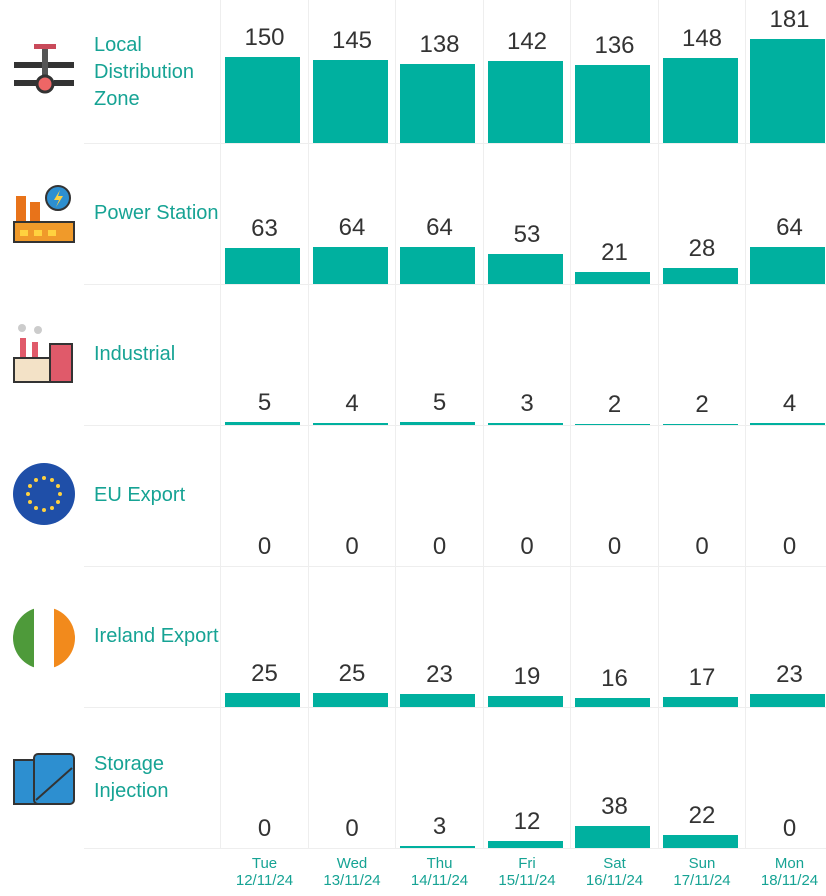  I want to click on value-label: 17, so click(702, 678).